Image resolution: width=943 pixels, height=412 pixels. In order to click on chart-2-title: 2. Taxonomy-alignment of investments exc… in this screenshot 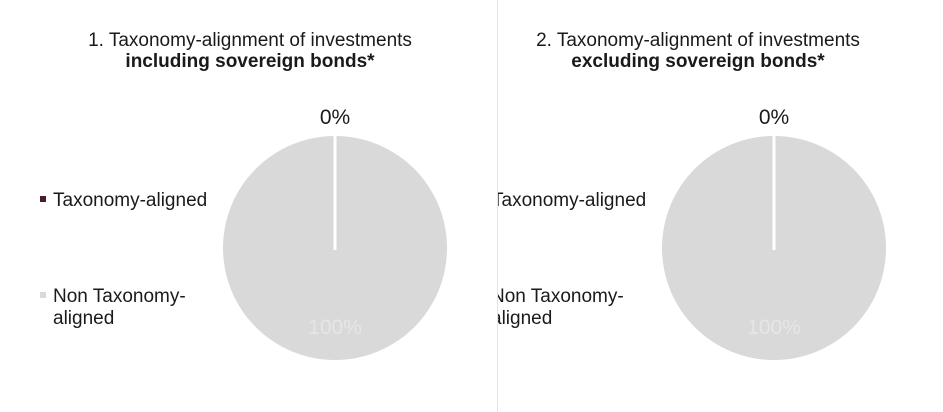, I will do `click(698, 51)`.